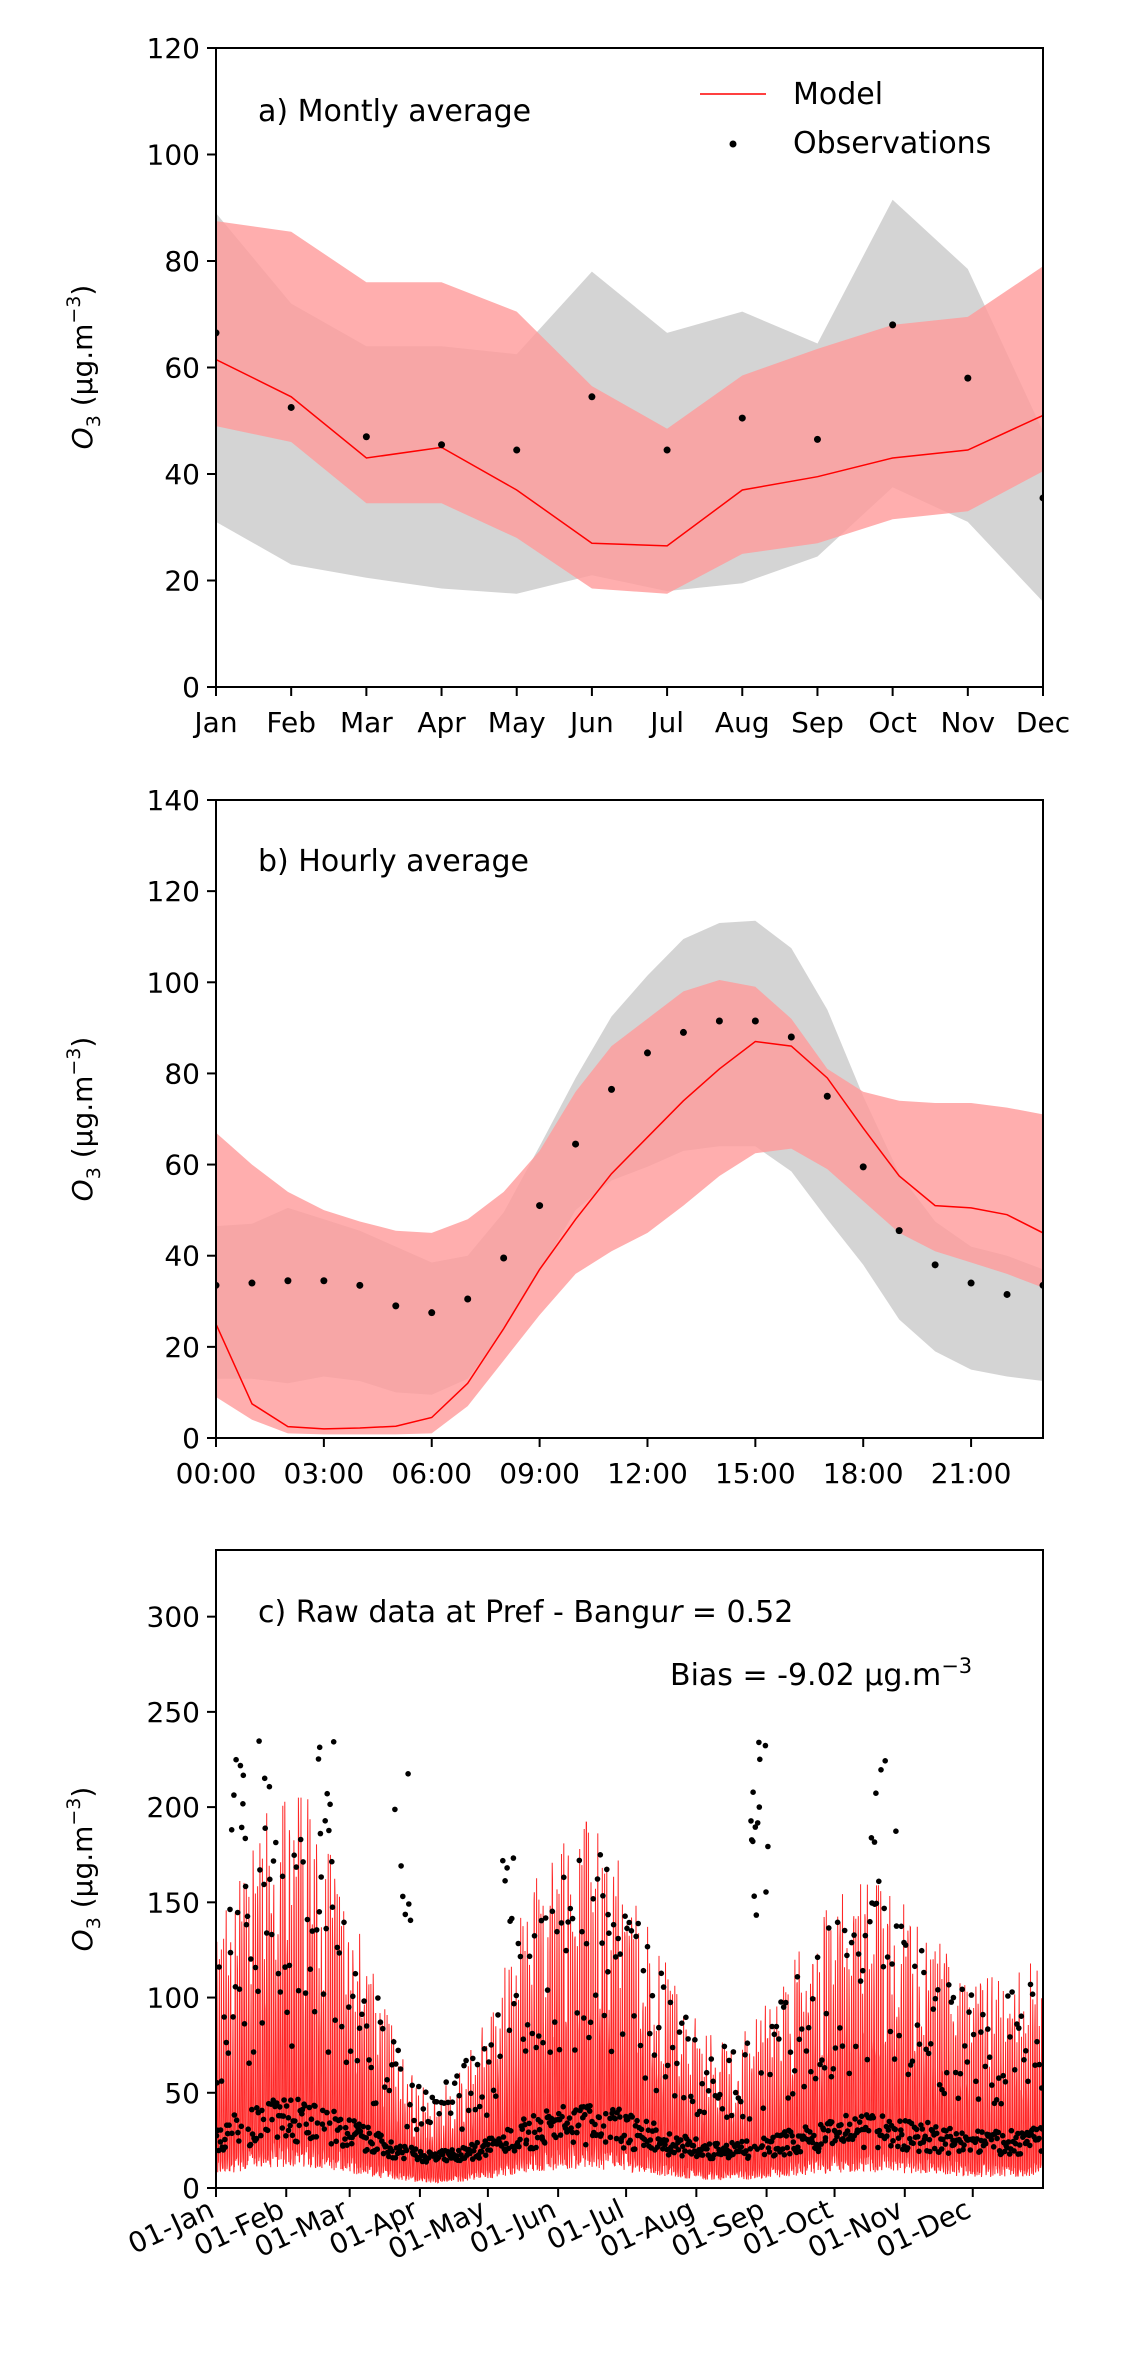  I want to click on y-tick-label: 40, so click(182, 1256).